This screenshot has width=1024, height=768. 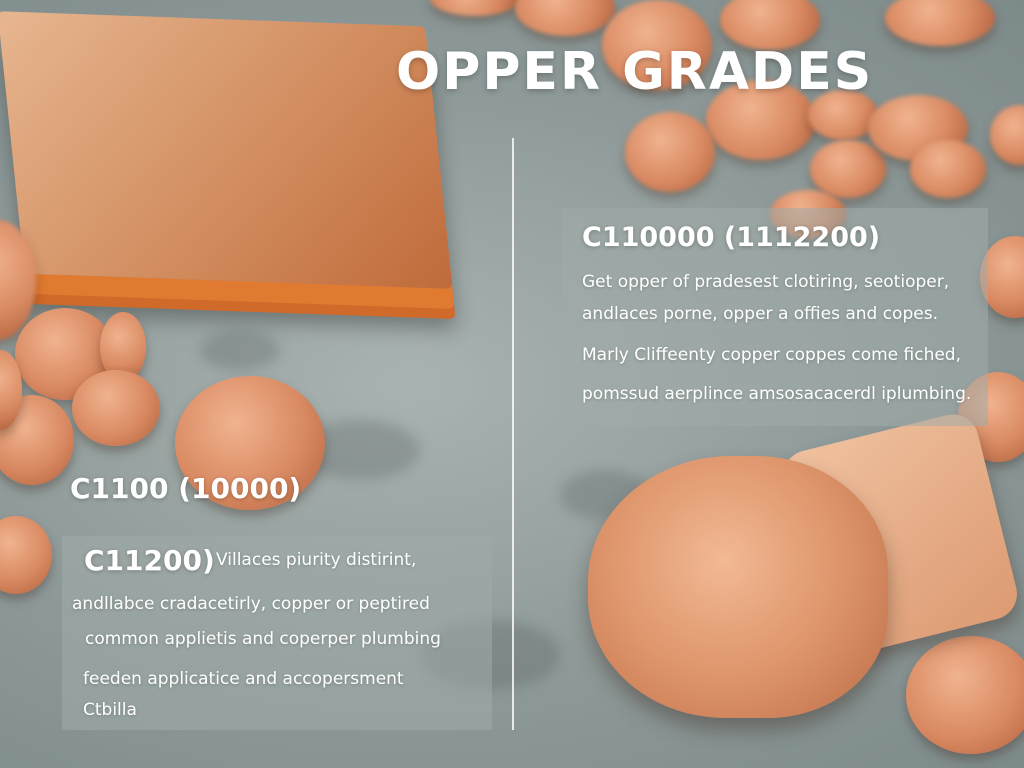 I want to click on left-line: common applietis and coperper plumbing, so click(x=263, y=639).